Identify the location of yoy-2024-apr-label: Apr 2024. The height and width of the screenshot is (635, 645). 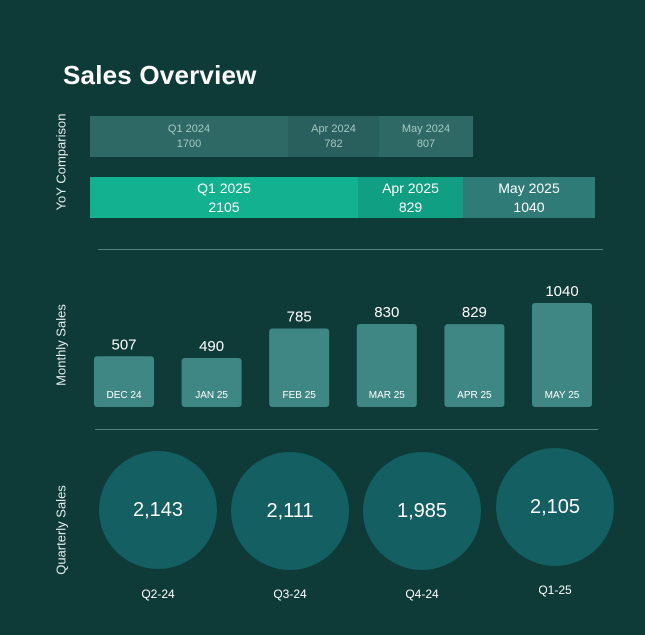
(333, 128).